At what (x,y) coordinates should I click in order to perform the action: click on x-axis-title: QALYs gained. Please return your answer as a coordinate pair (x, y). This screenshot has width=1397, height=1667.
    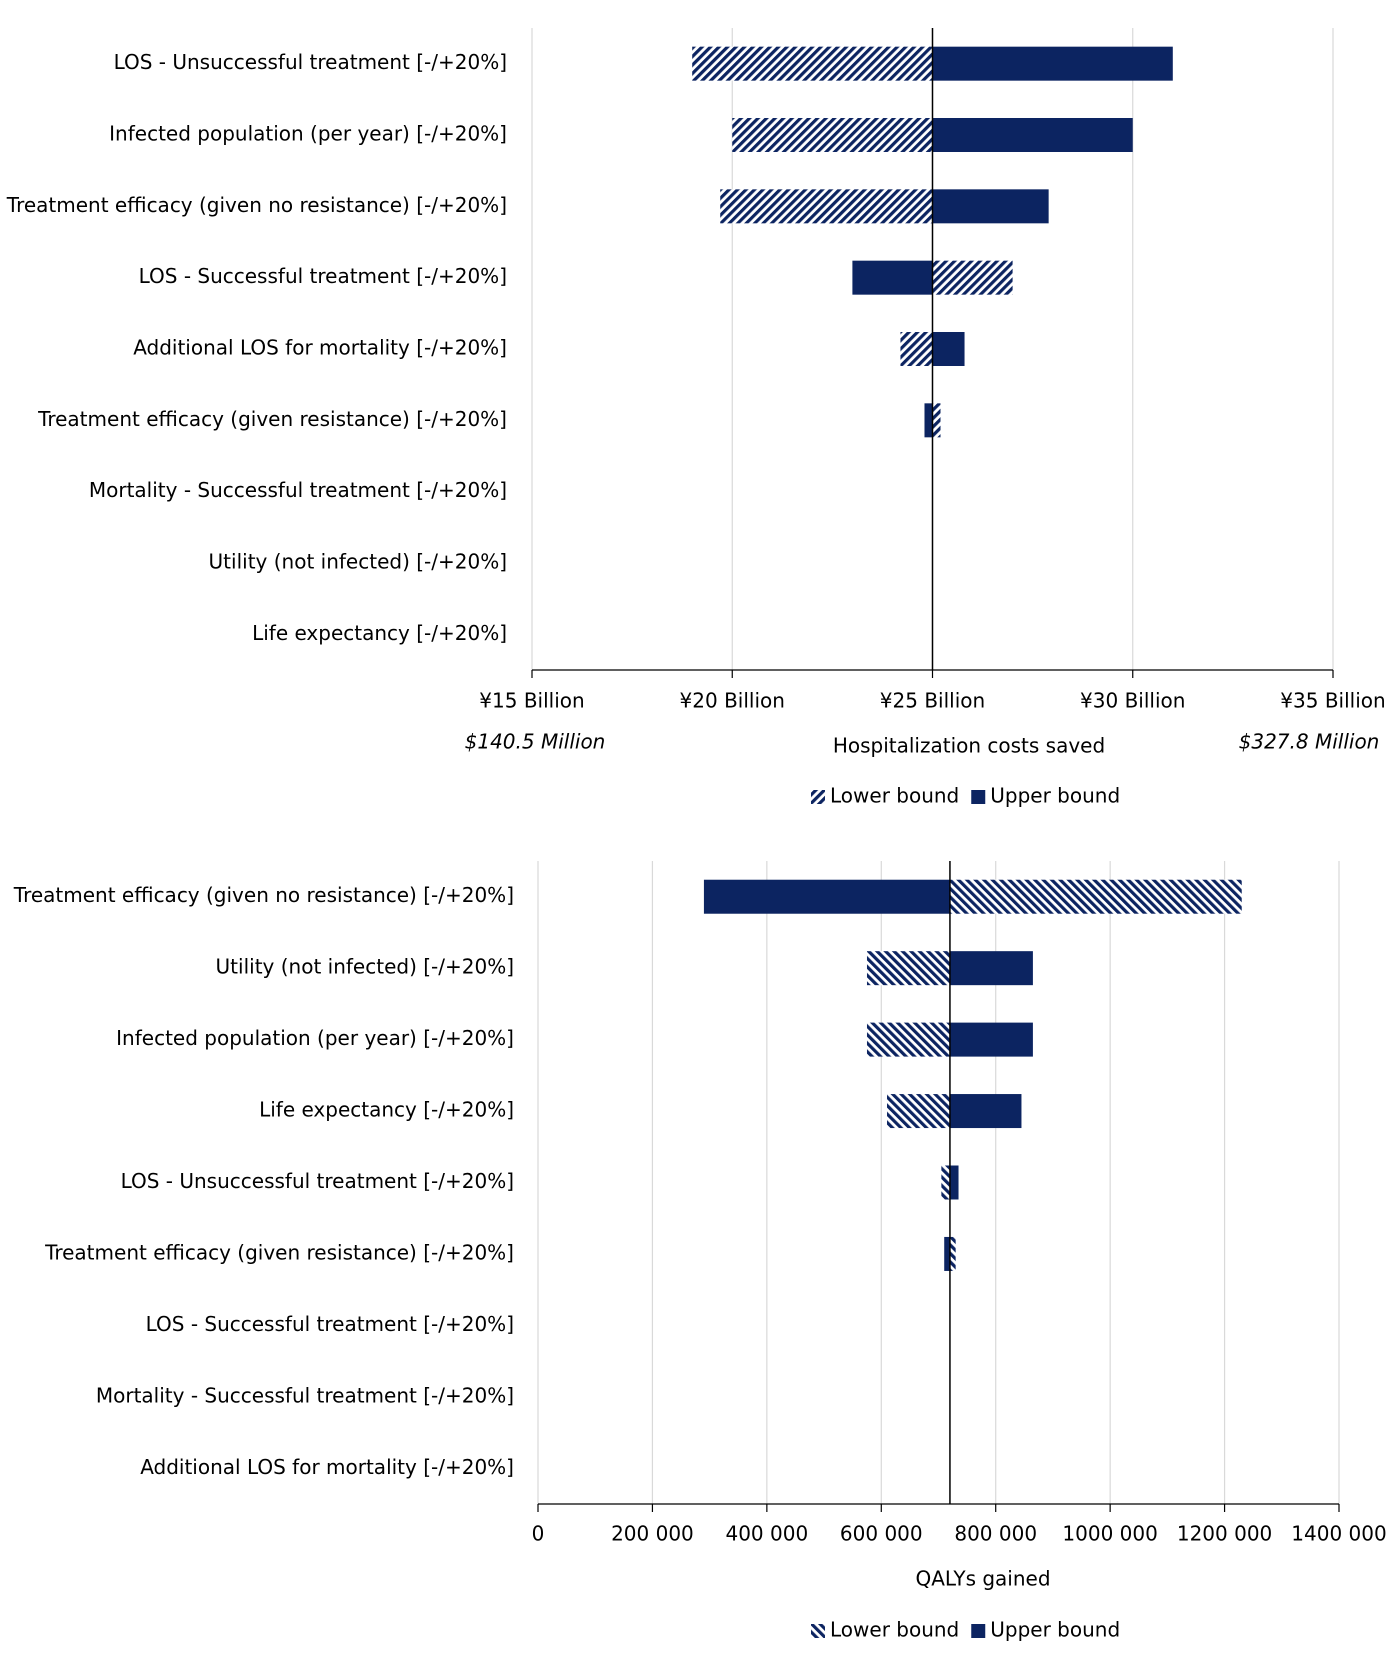
    Looking at the image, I should click on (982, 1579).